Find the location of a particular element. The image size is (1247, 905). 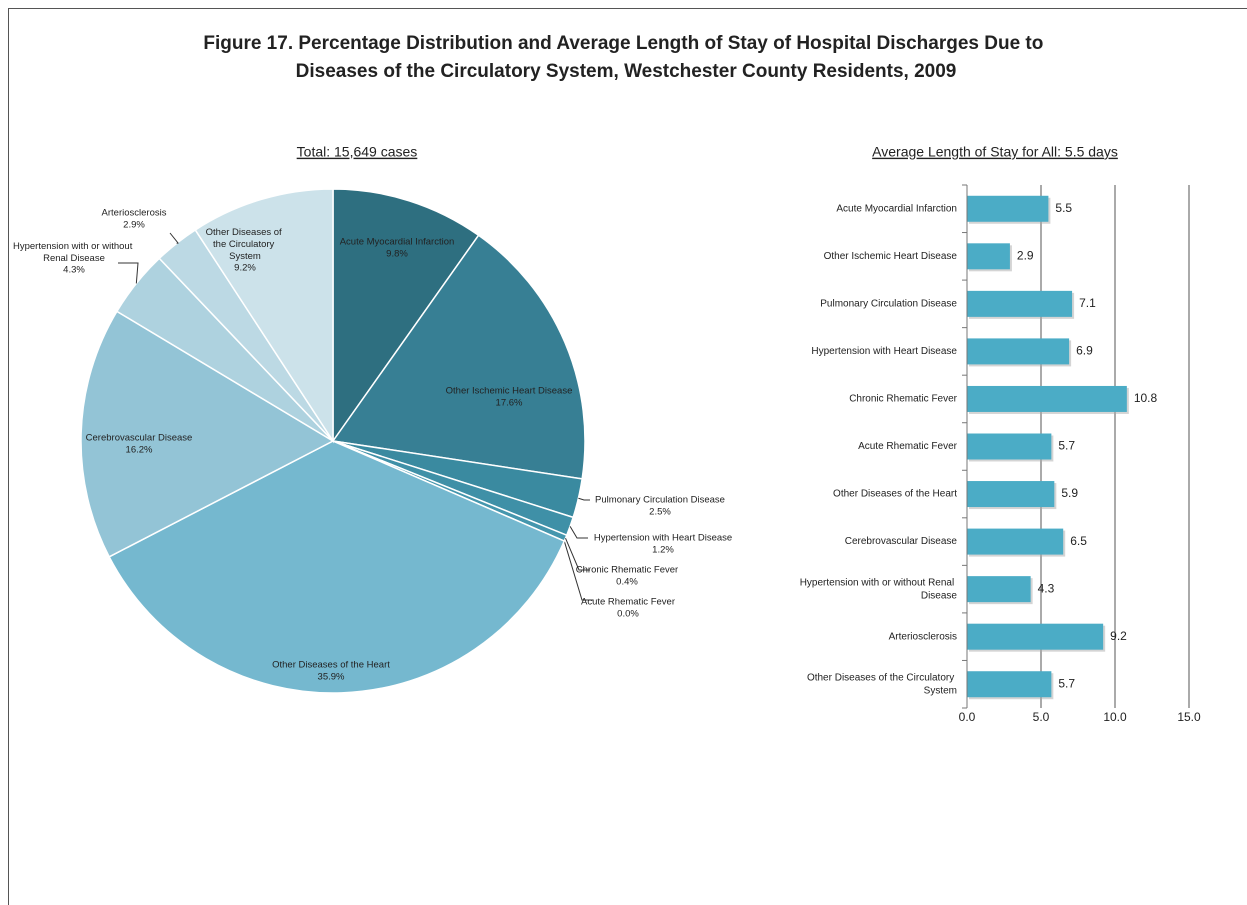

x-tick-label: 10.0 is located at coordinates (1115, 717).